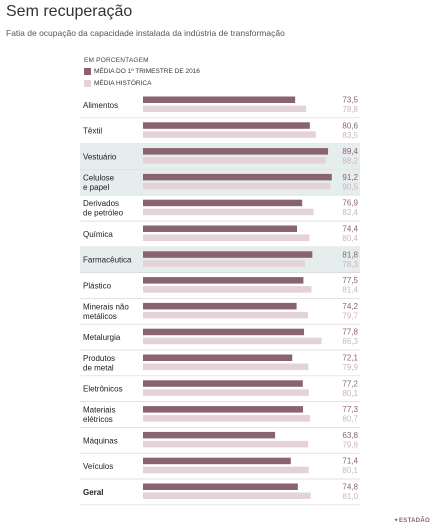  I want to click on chart-title: Sem recuperação, so click(69, 11).